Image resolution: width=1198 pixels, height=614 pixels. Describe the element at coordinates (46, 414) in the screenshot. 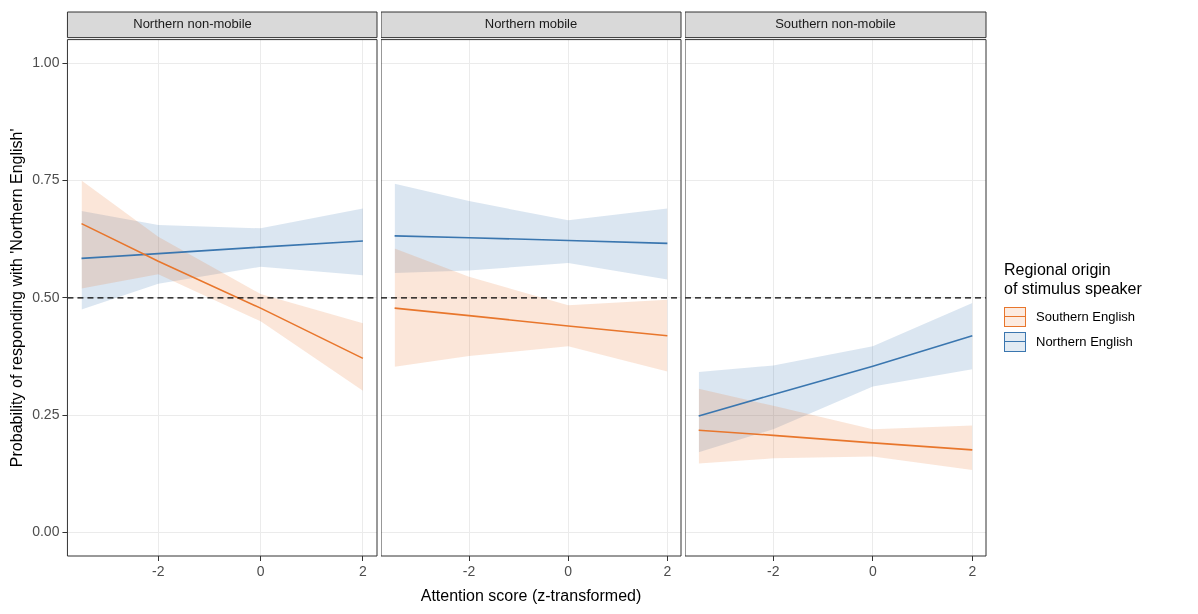

I see `y-tick-label: 0.25` at that location.